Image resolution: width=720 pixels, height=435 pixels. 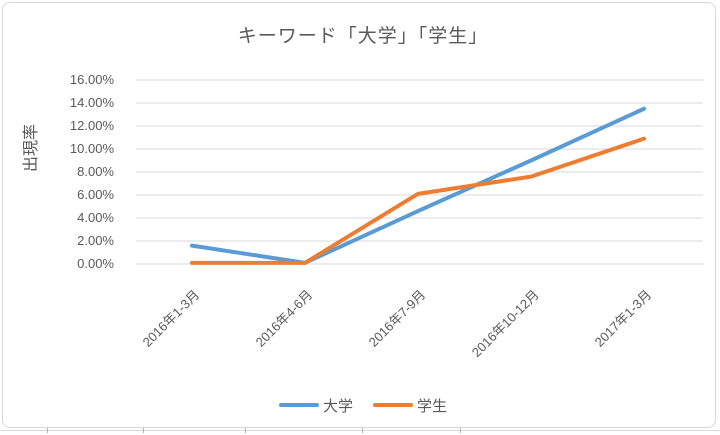 I want to click on legend-label: 学生, so click(x=432, y=406).